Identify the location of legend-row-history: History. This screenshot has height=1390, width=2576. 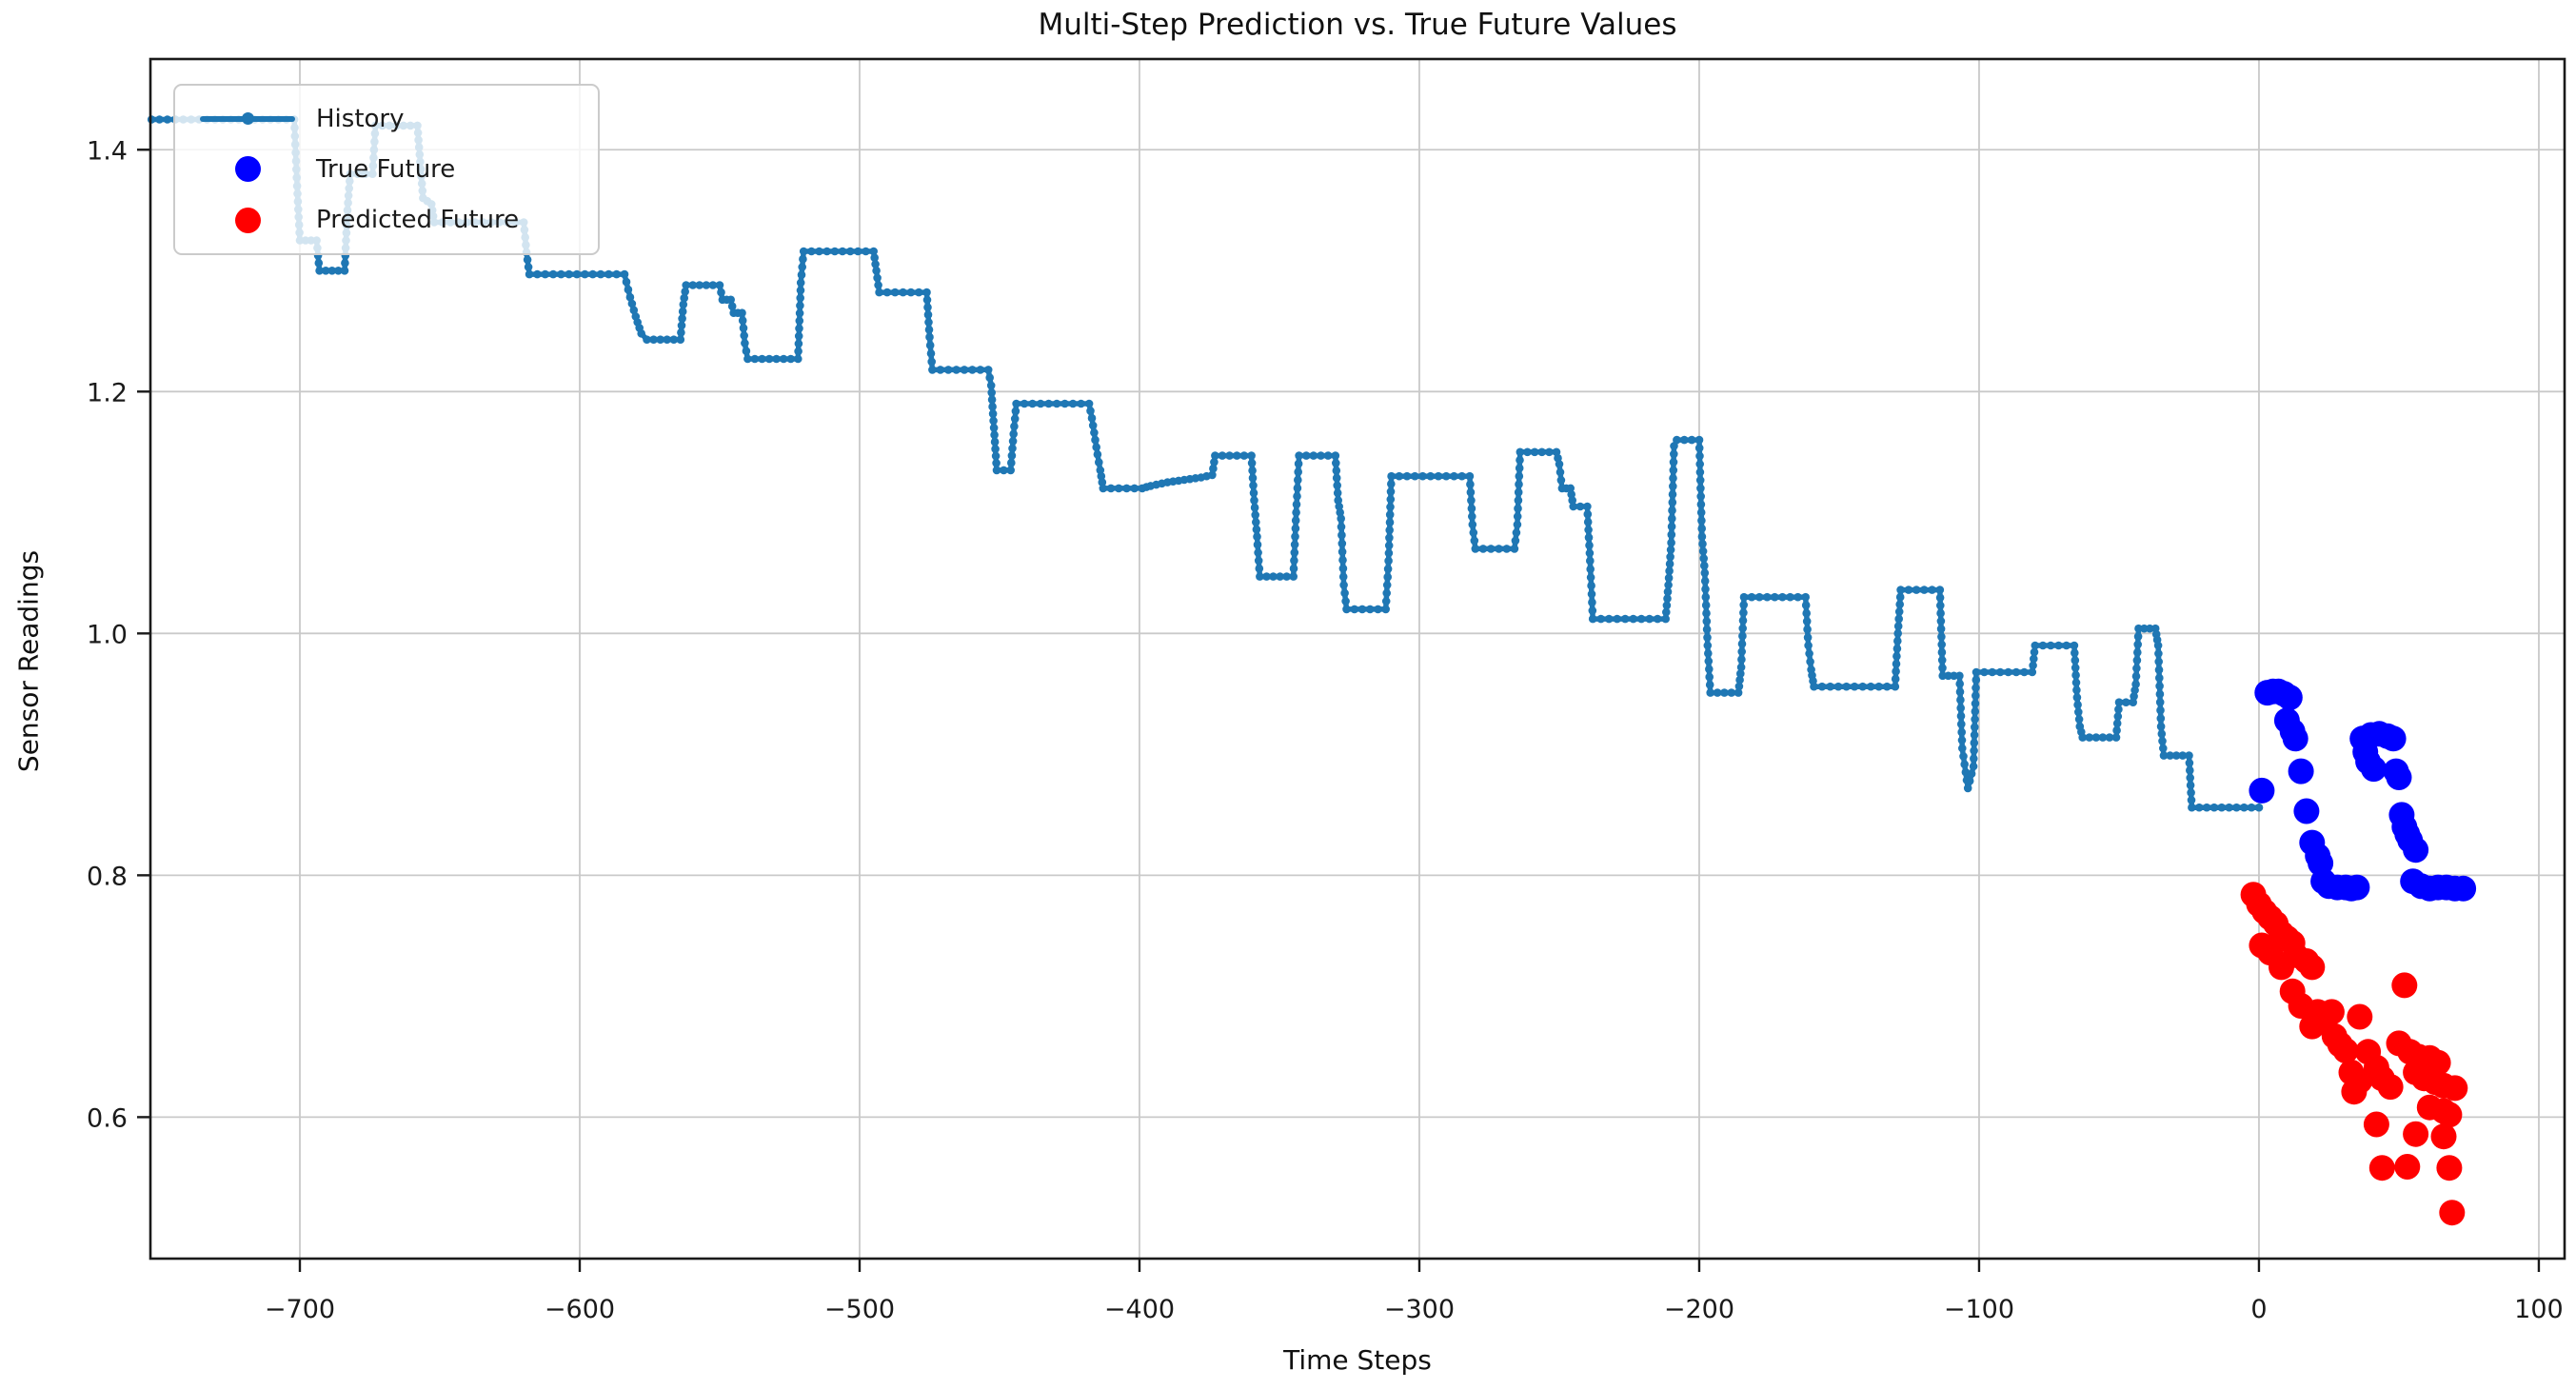
(386, 119).